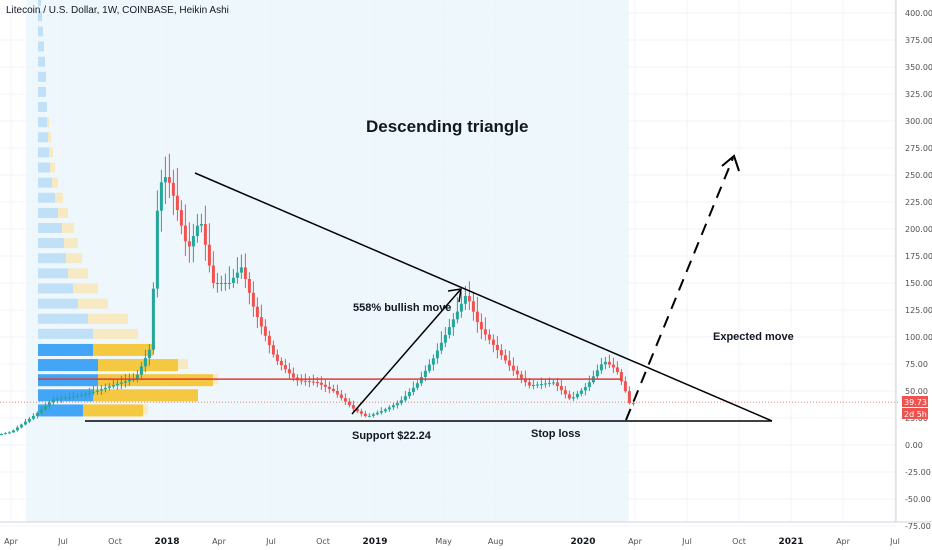 The image size is (932, 550). I want to click on x-tick-label: 2020, so click(582, 542).